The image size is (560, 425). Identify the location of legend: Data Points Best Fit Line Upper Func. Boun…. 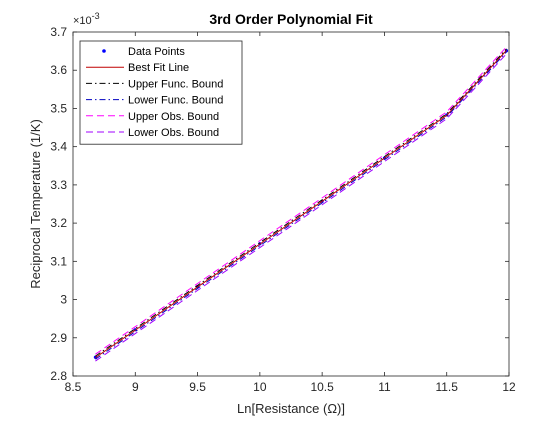
(161, 92).